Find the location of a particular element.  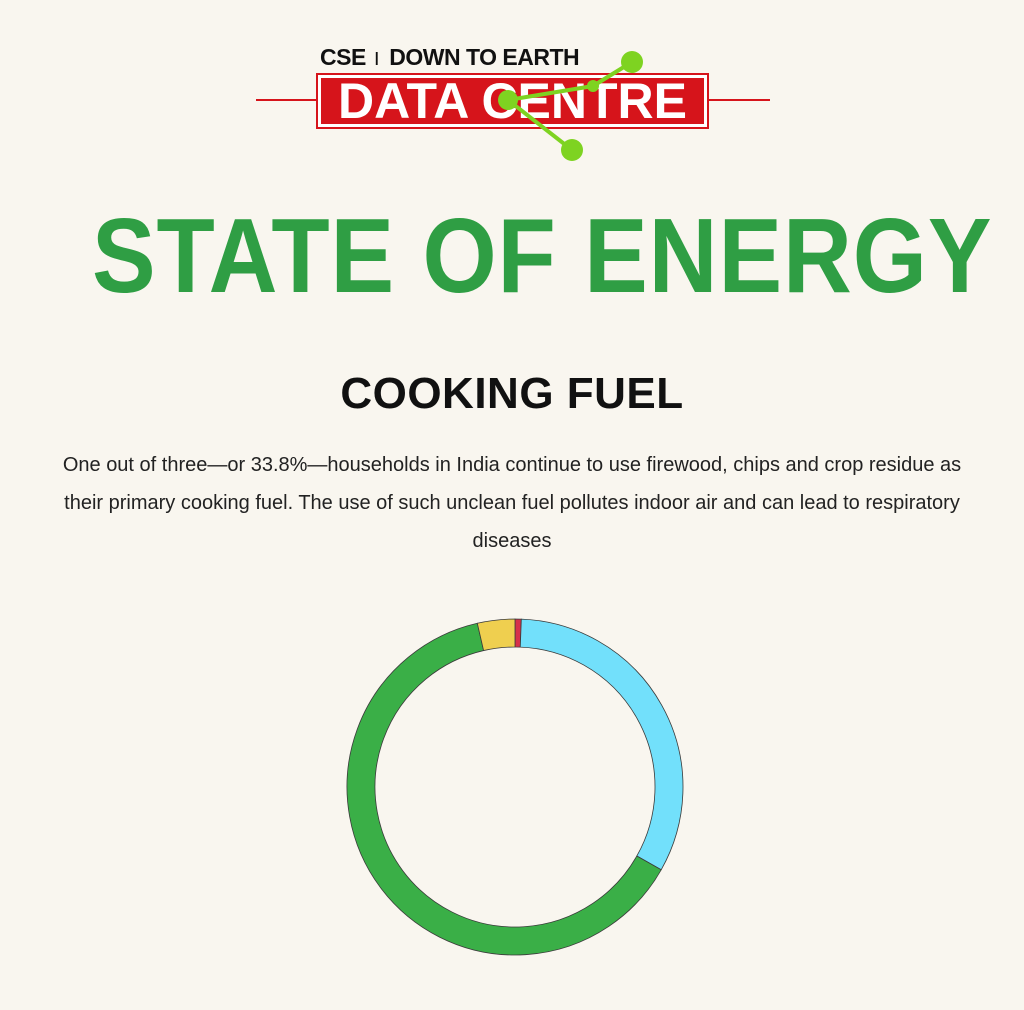

logo-publisher-text: CSE | DOWN TO EARTH is located at coordinates (450, 57).